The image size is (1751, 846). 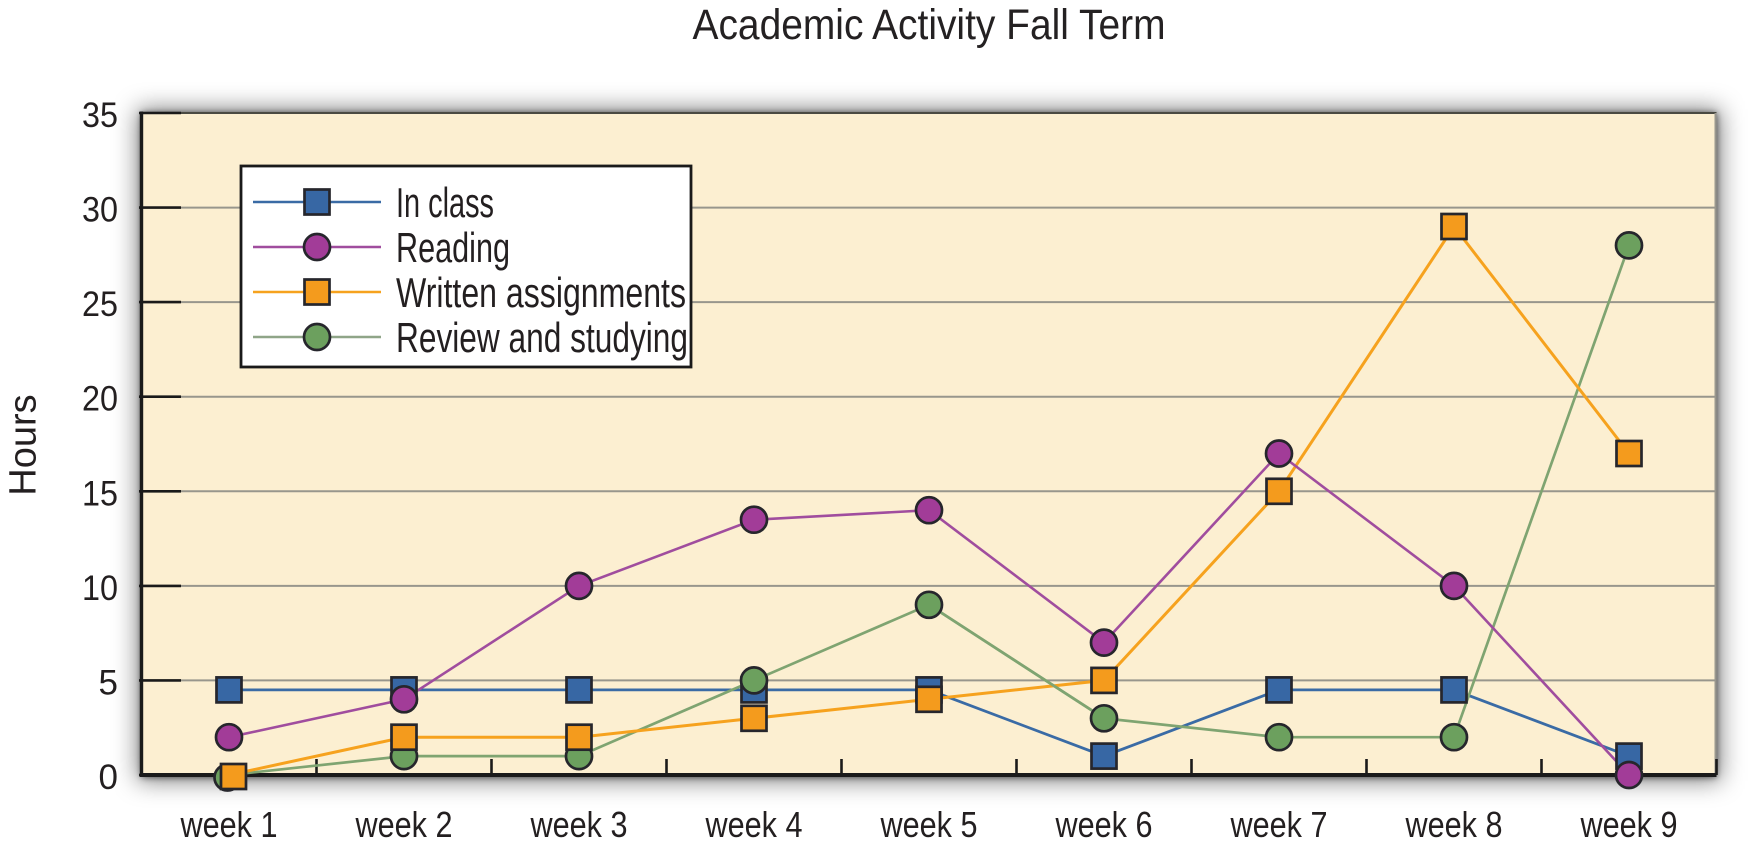 What do you see at coordinates (1629, 822) in the screenshot?
I see `svg-text: week 9` at bounding box center [1629, 822].